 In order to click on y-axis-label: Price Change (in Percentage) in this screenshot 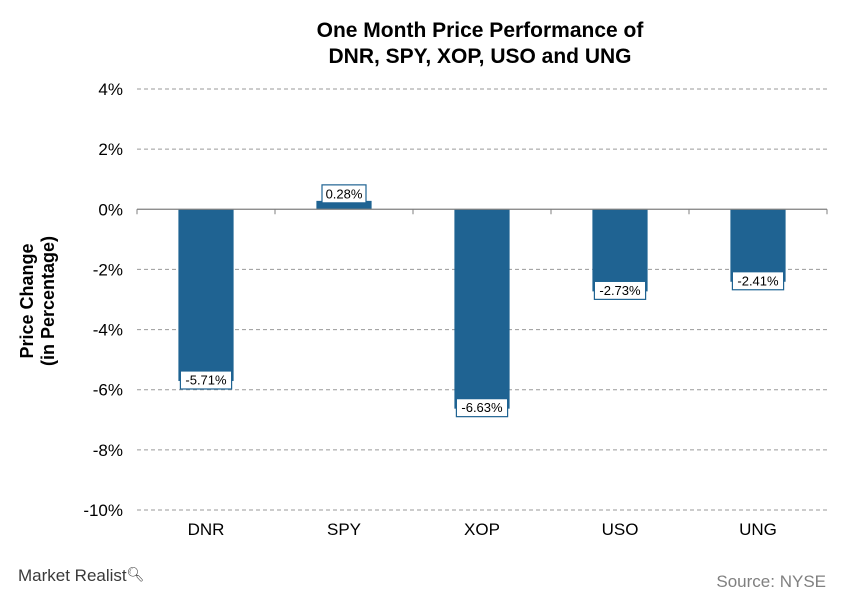, I will do `click(38, 301)`.